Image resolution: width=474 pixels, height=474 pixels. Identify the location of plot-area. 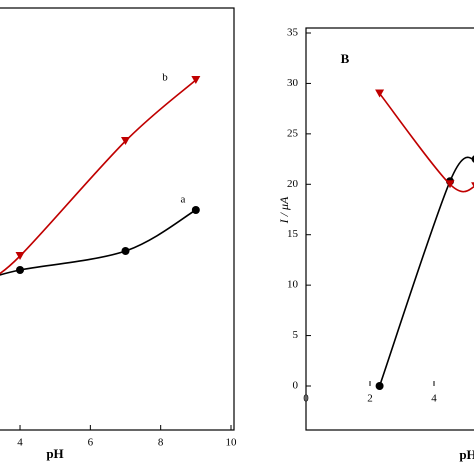
(424, 239).